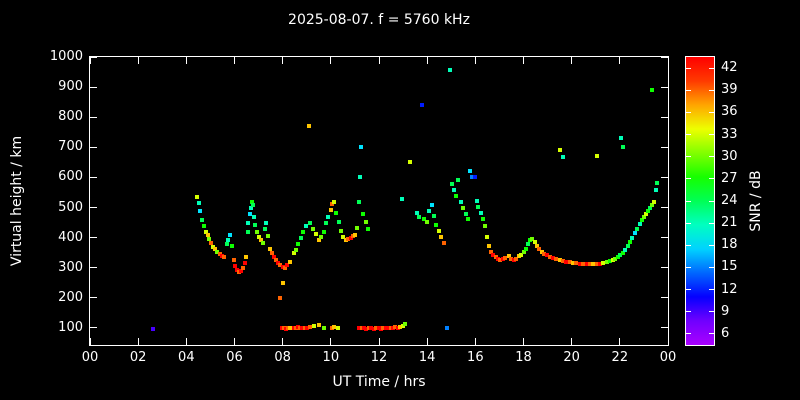 This screenshot has width=800, height=400. What do you see at coordinates (70, 87) in the screenshot?
I see `y-tick-label: 900` at bounding box center [70, 87].